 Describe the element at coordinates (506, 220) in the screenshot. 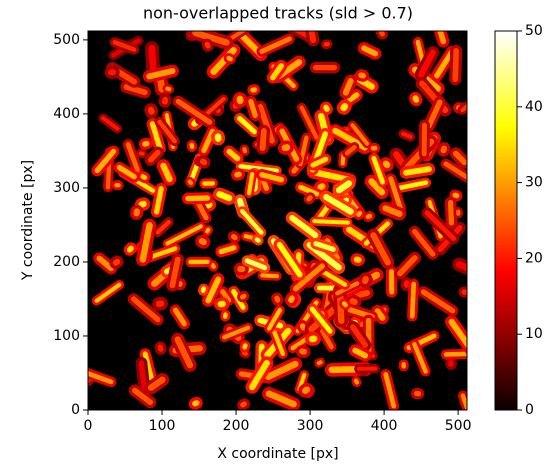

I see `colorbar` at that location.